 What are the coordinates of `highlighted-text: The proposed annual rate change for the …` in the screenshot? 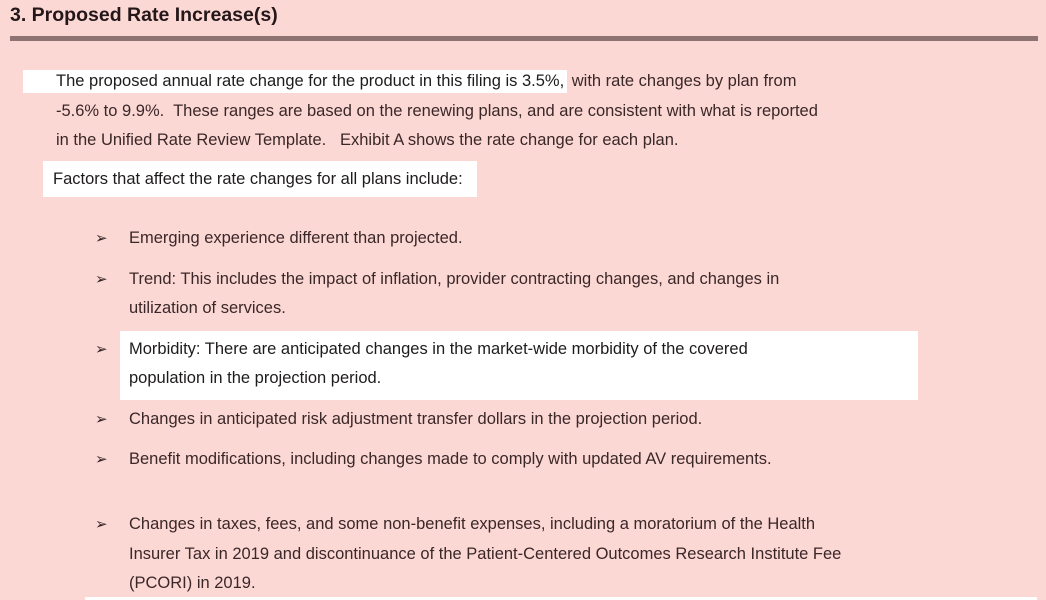 It's located at (295, 81).